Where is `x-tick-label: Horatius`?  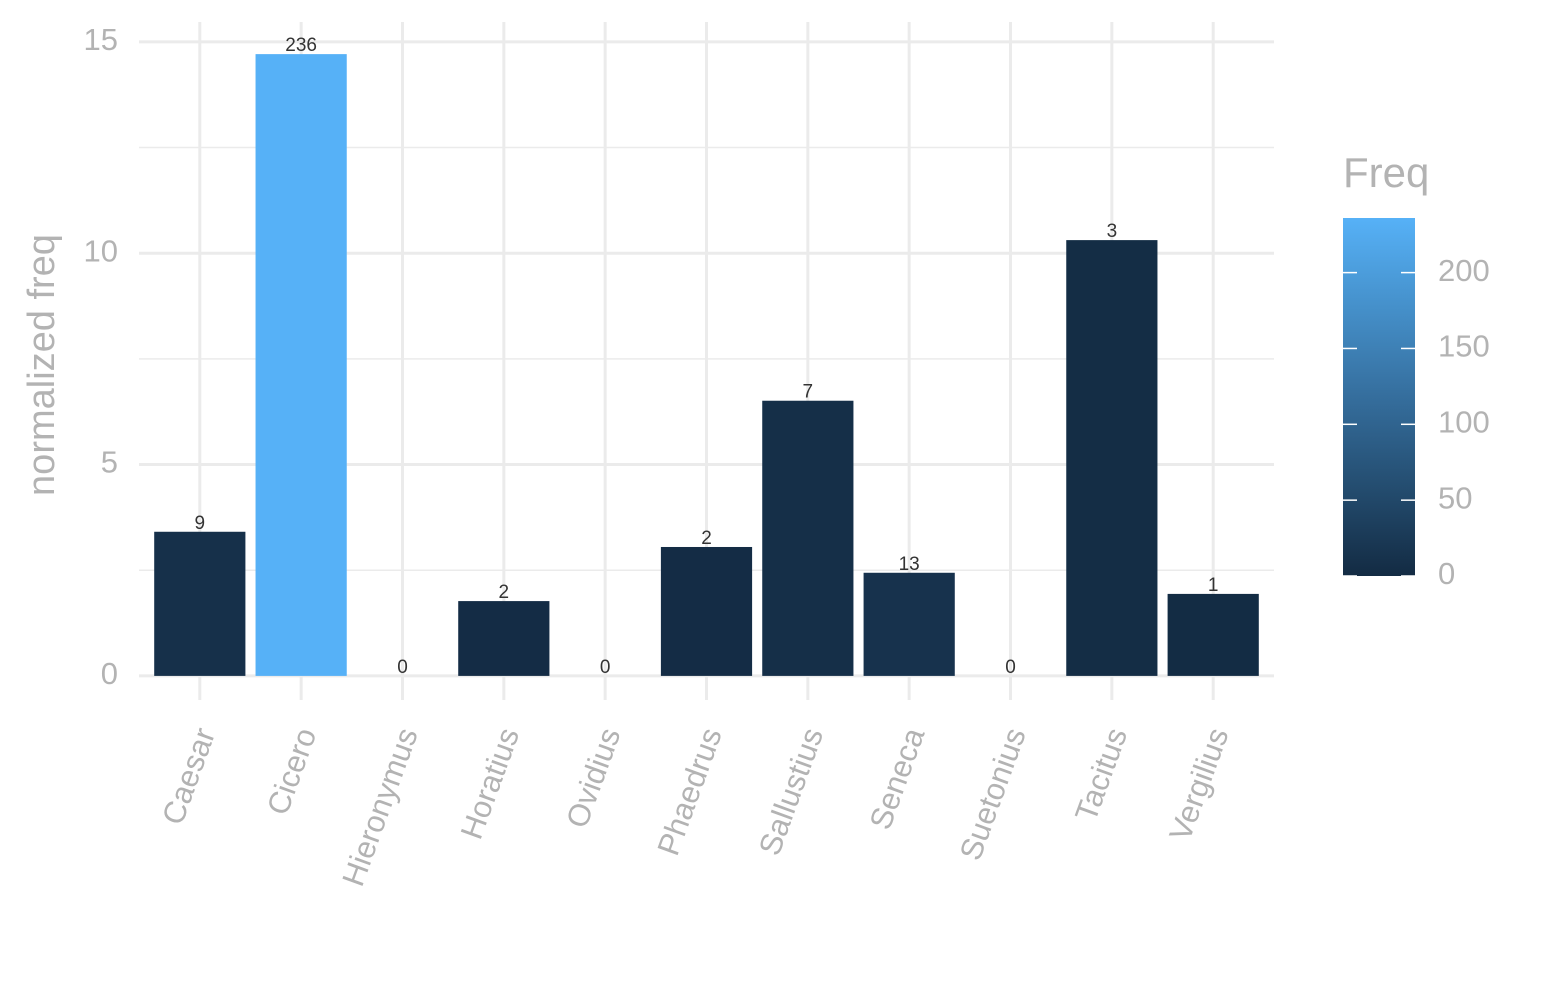 x-tick-label: Horatius is located at coordinates (490, 783).